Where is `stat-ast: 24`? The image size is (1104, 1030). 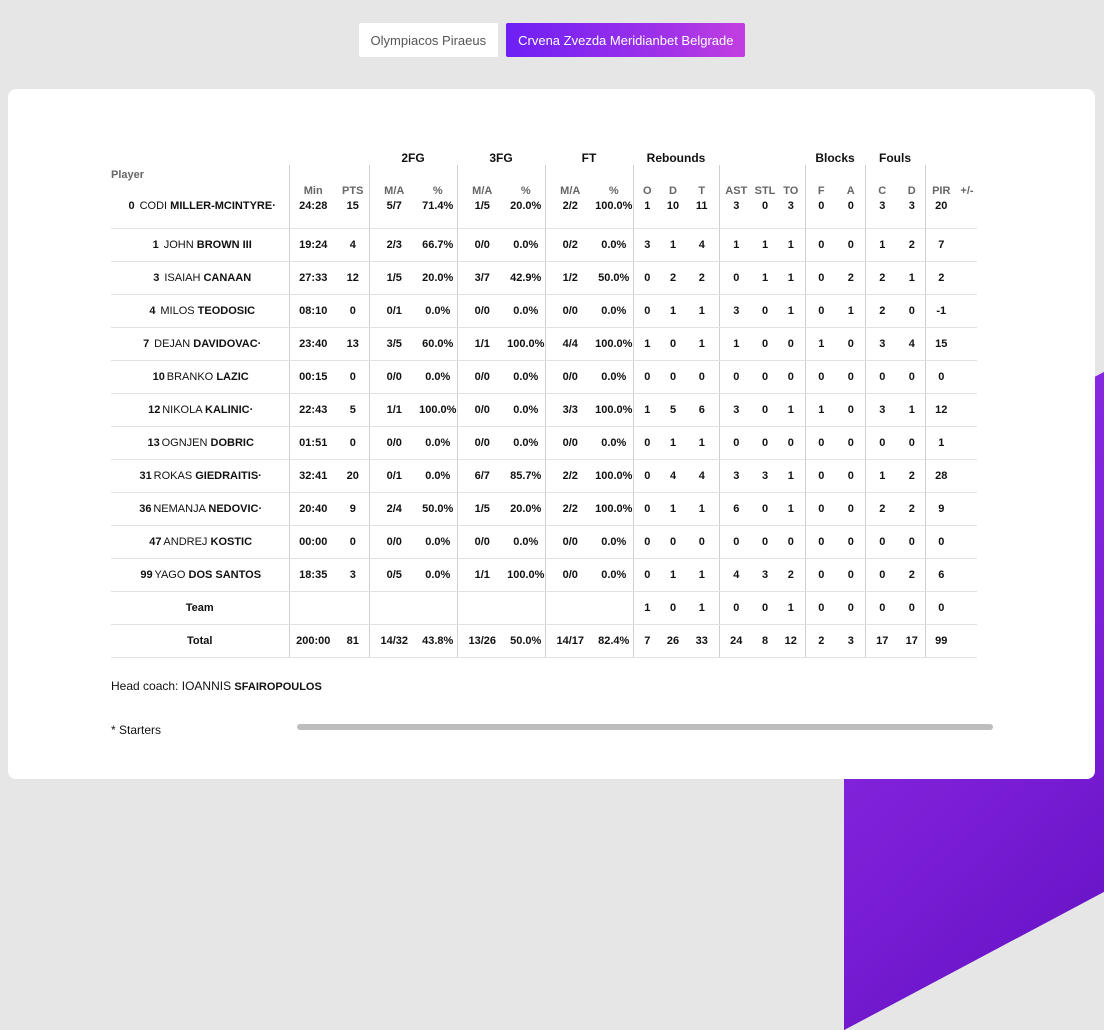 stat-ast: 24 is located at coordinates (735, 641).